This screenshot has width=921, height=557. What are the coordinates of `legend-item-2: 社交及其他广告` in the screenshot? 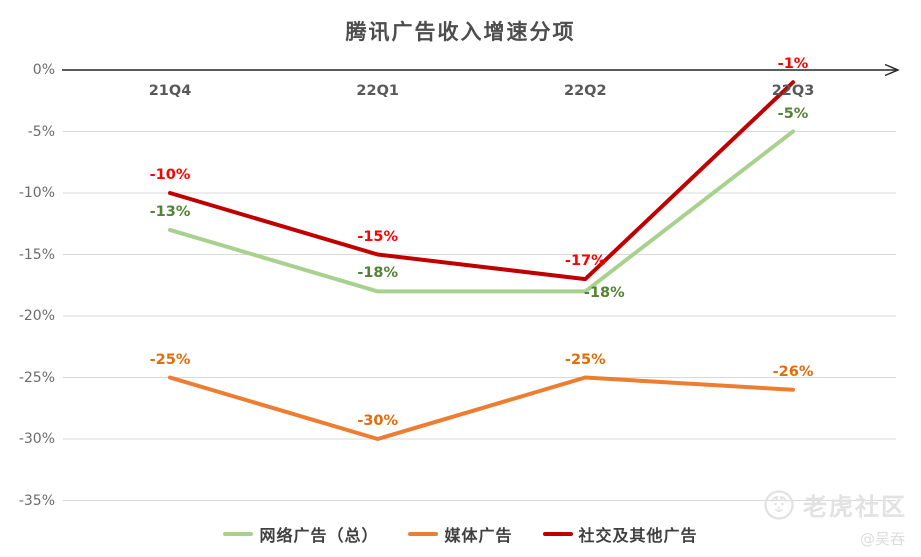 It's located at (620, 534).